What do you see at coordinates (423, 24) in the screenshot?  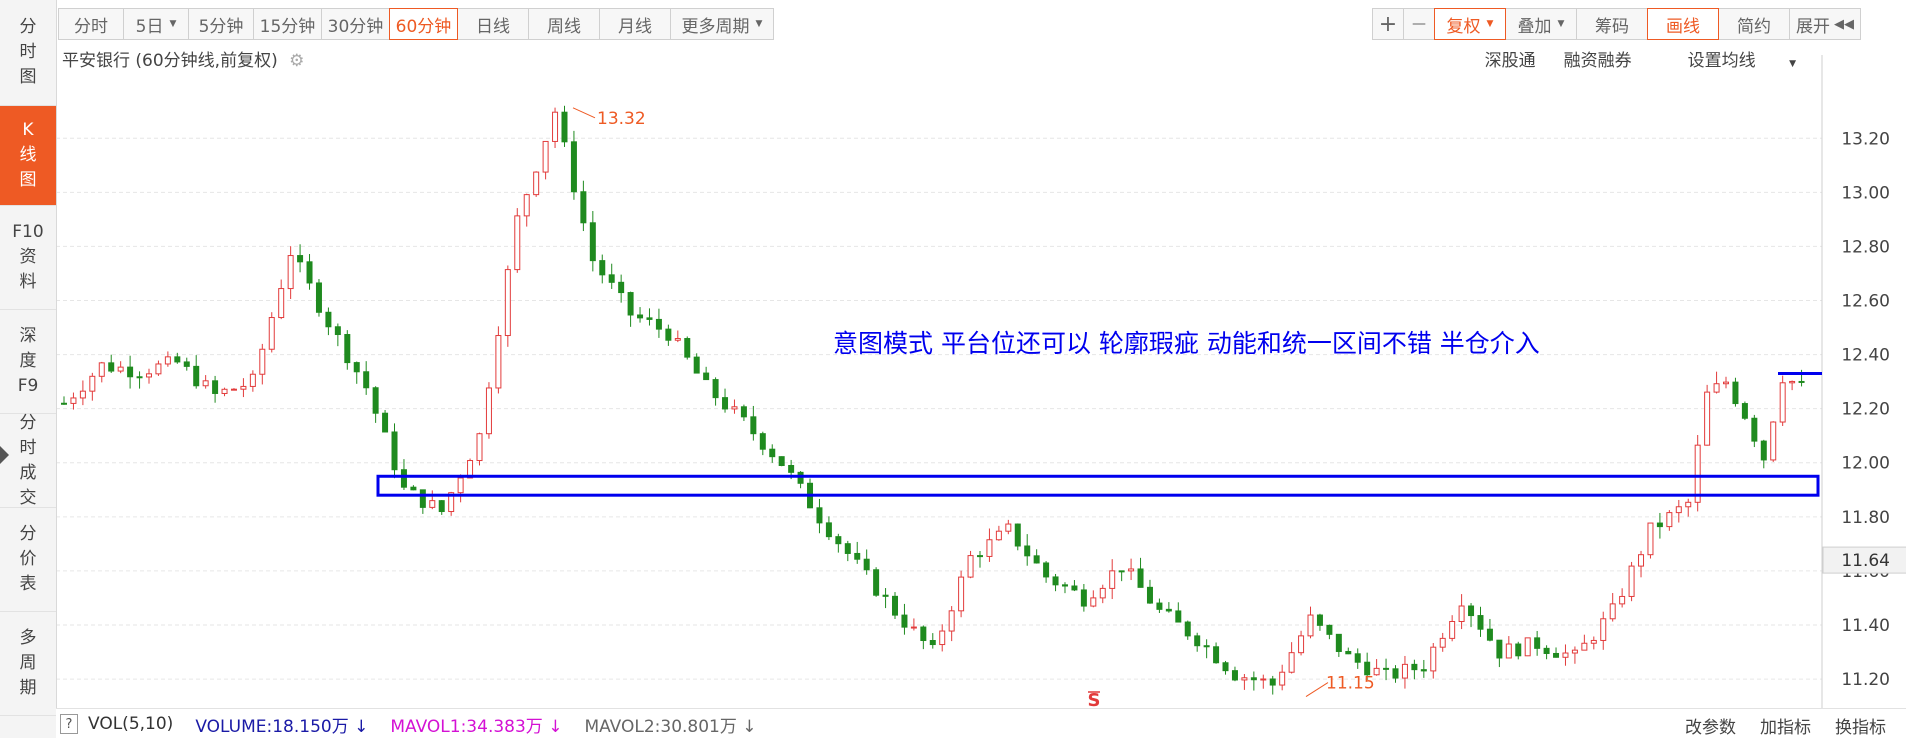 I see `period-60min: 60分钟` at bounding box center [423, 24].